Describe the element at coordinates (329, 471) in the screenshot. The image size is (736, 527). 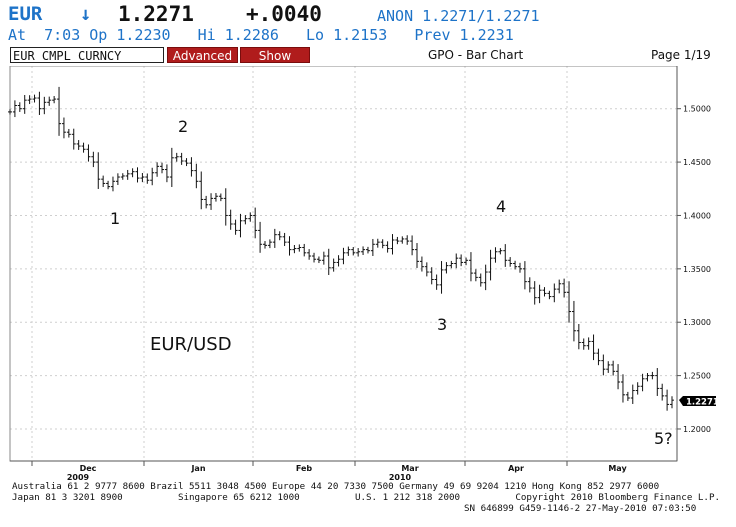
I see `x-axis-ticks: Dec Jan Feb Mar Apr May 2009 2010` at that location.